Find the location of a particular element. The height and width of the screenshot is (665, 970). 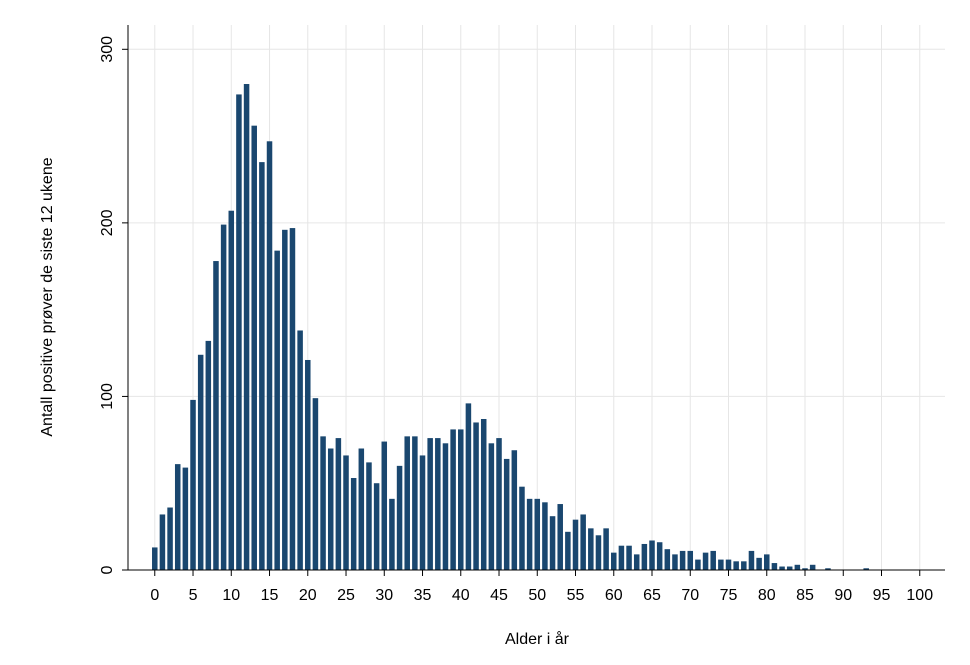

x-tick-label: 65 is located at coordinates (652, 595).